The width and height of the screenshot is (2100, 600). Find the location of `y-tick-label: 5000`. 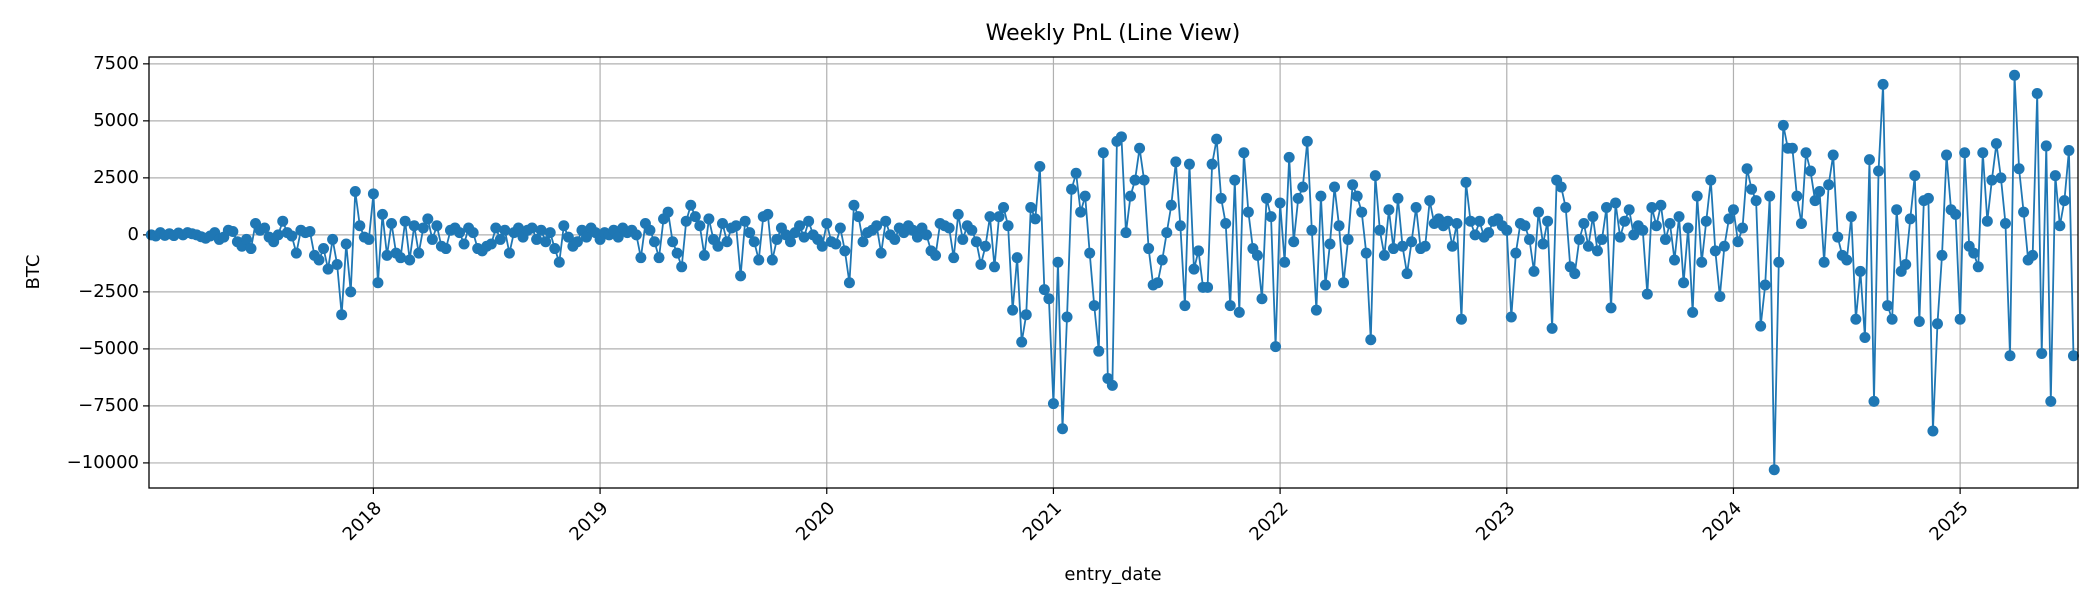

y-tick-label: 5000 is located at coordinates (116, 120).